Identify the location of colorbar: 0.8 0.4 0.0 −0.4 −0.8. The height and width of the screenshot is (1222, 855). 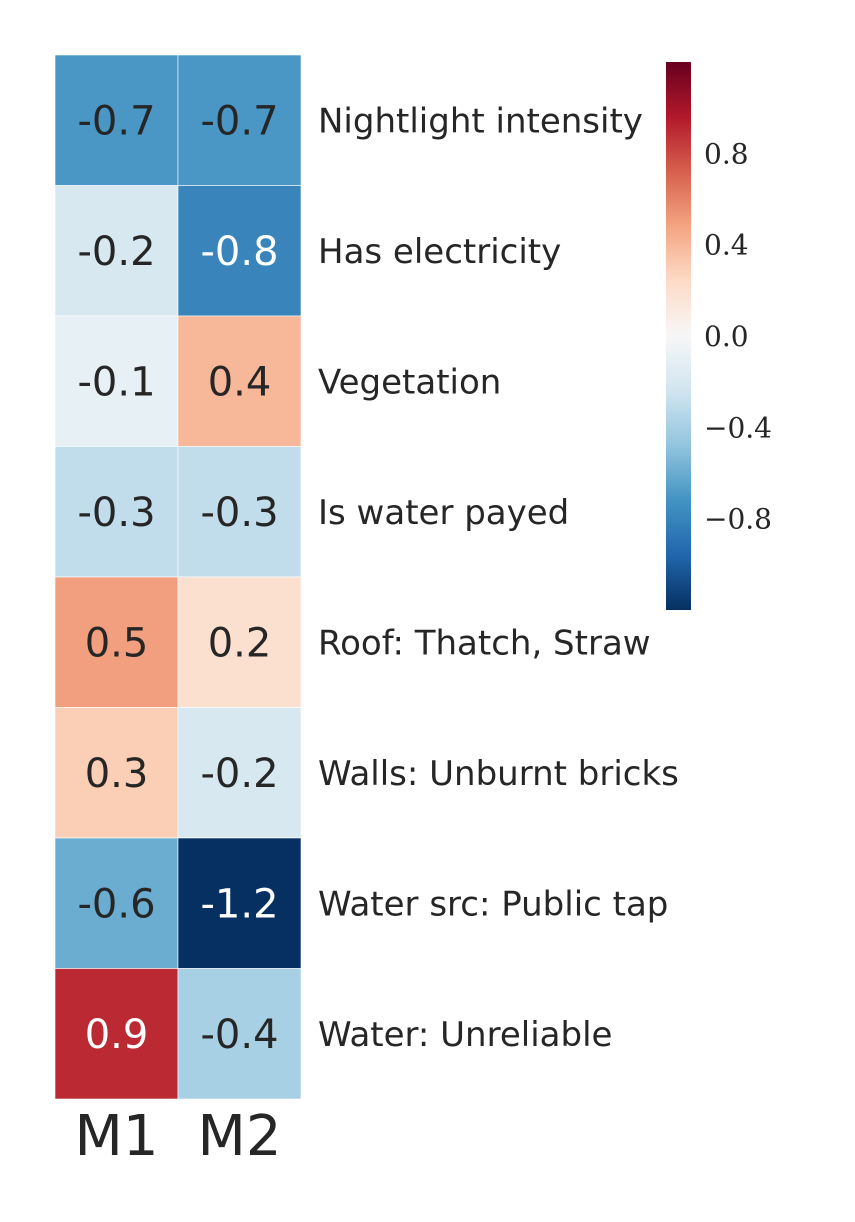
(719, 336).